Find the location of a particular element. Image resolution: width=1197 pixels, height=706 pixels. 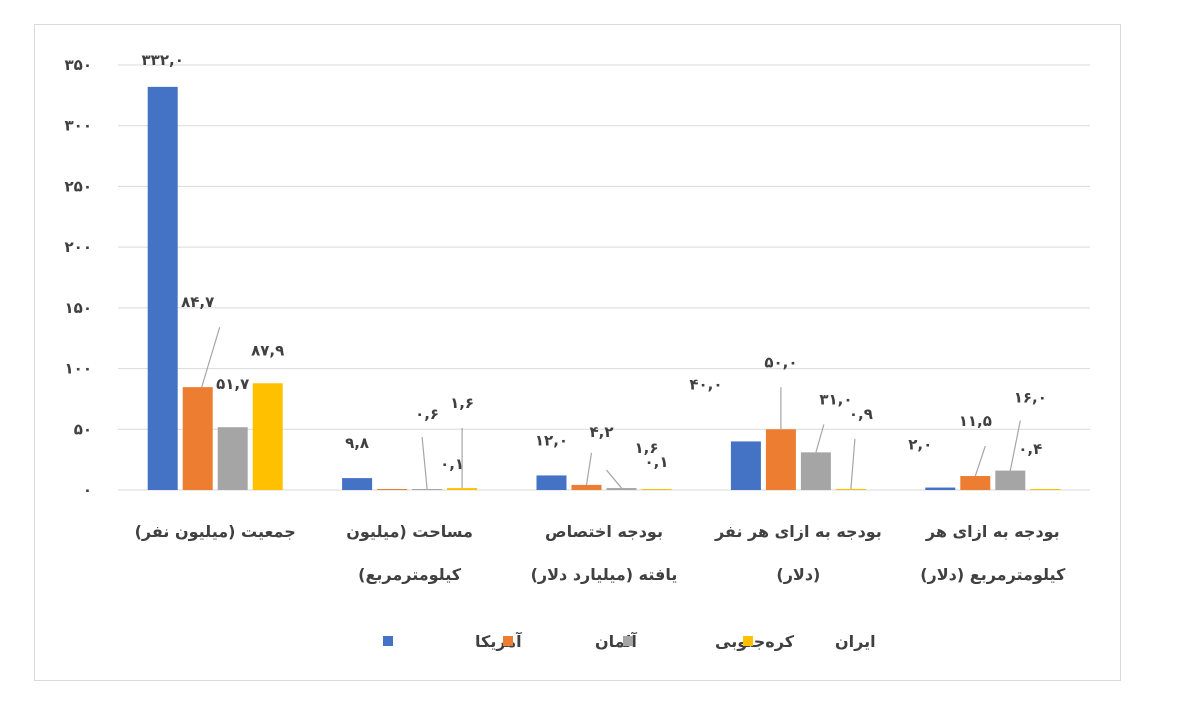

data-label-3-0: ۴۰,۰ is located at coordinates (705, 384).